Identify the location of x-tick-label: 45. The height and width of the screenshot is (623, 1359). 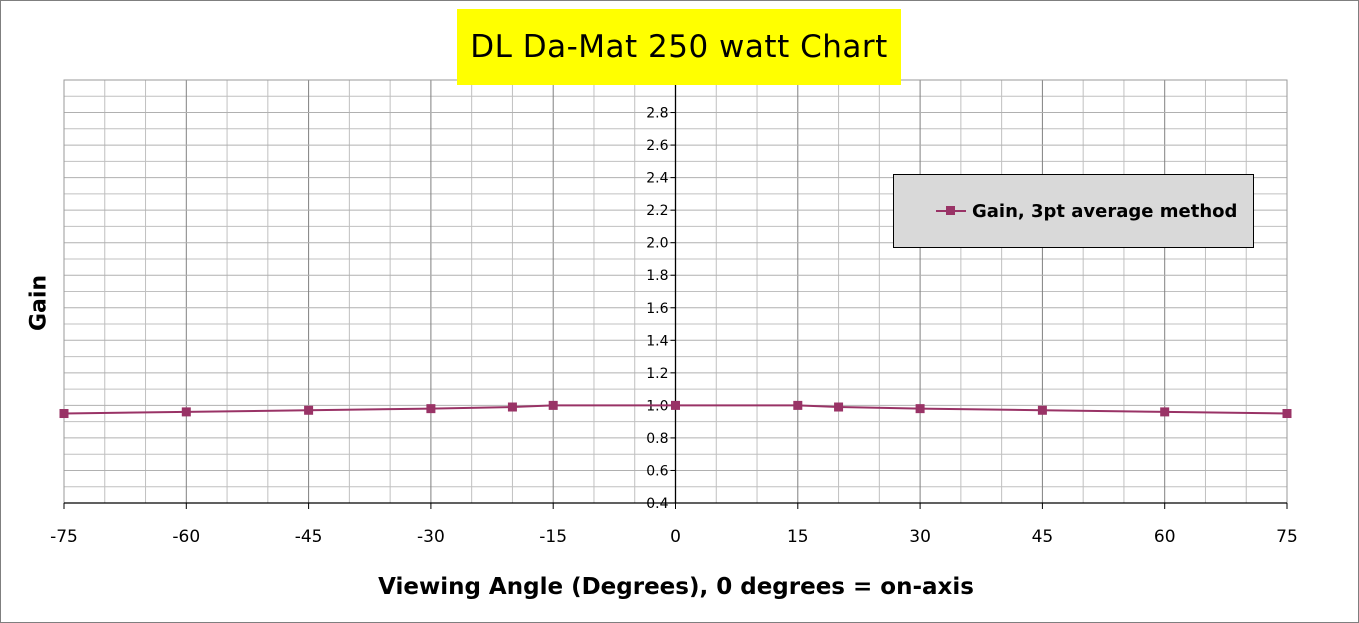
(1043, 537).